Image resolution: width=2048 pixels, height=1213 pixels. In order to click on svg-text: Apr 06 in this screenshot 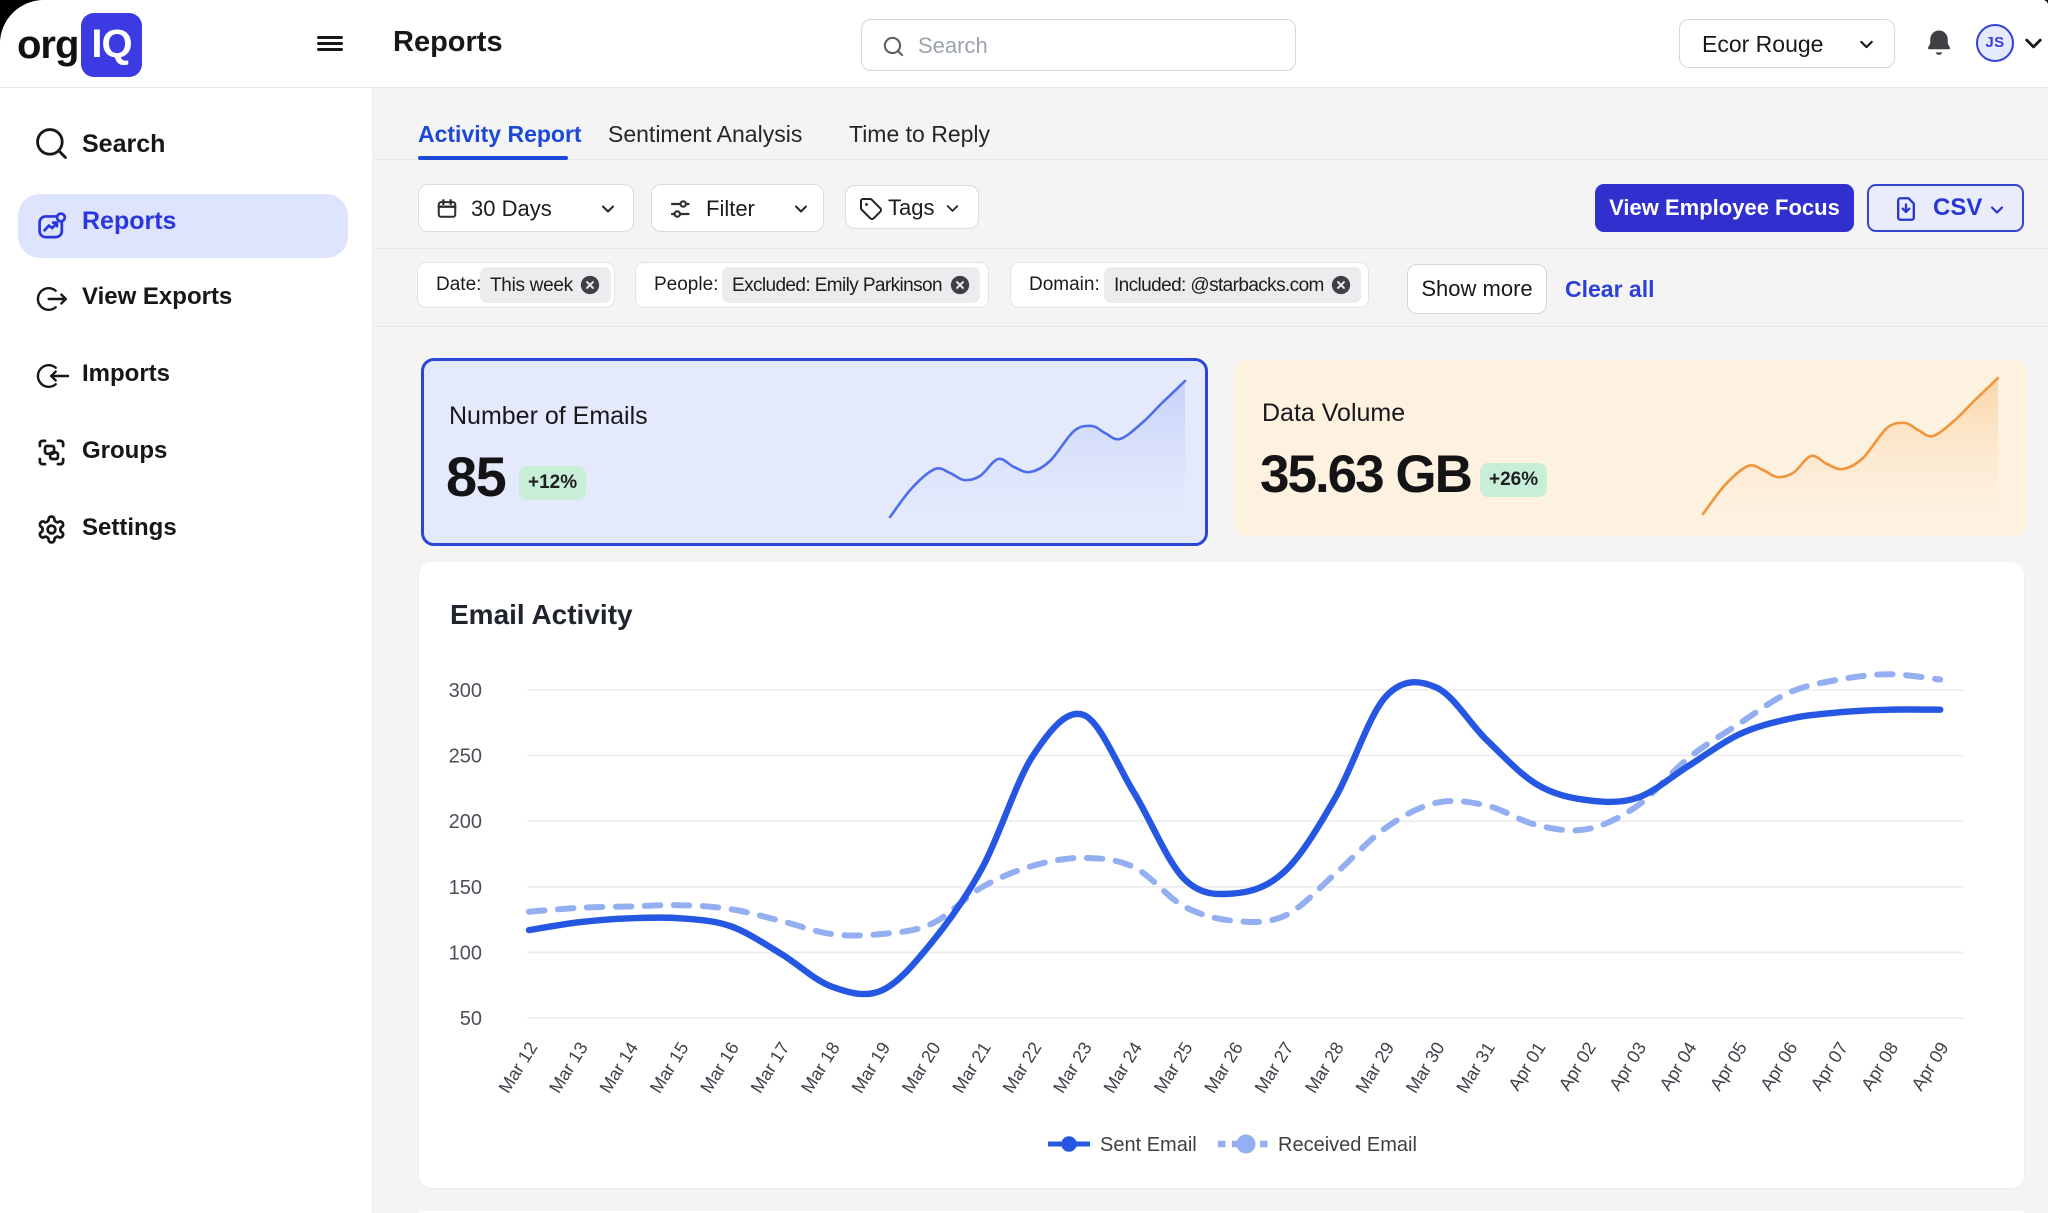, I will do `click(1778, 1067)`.